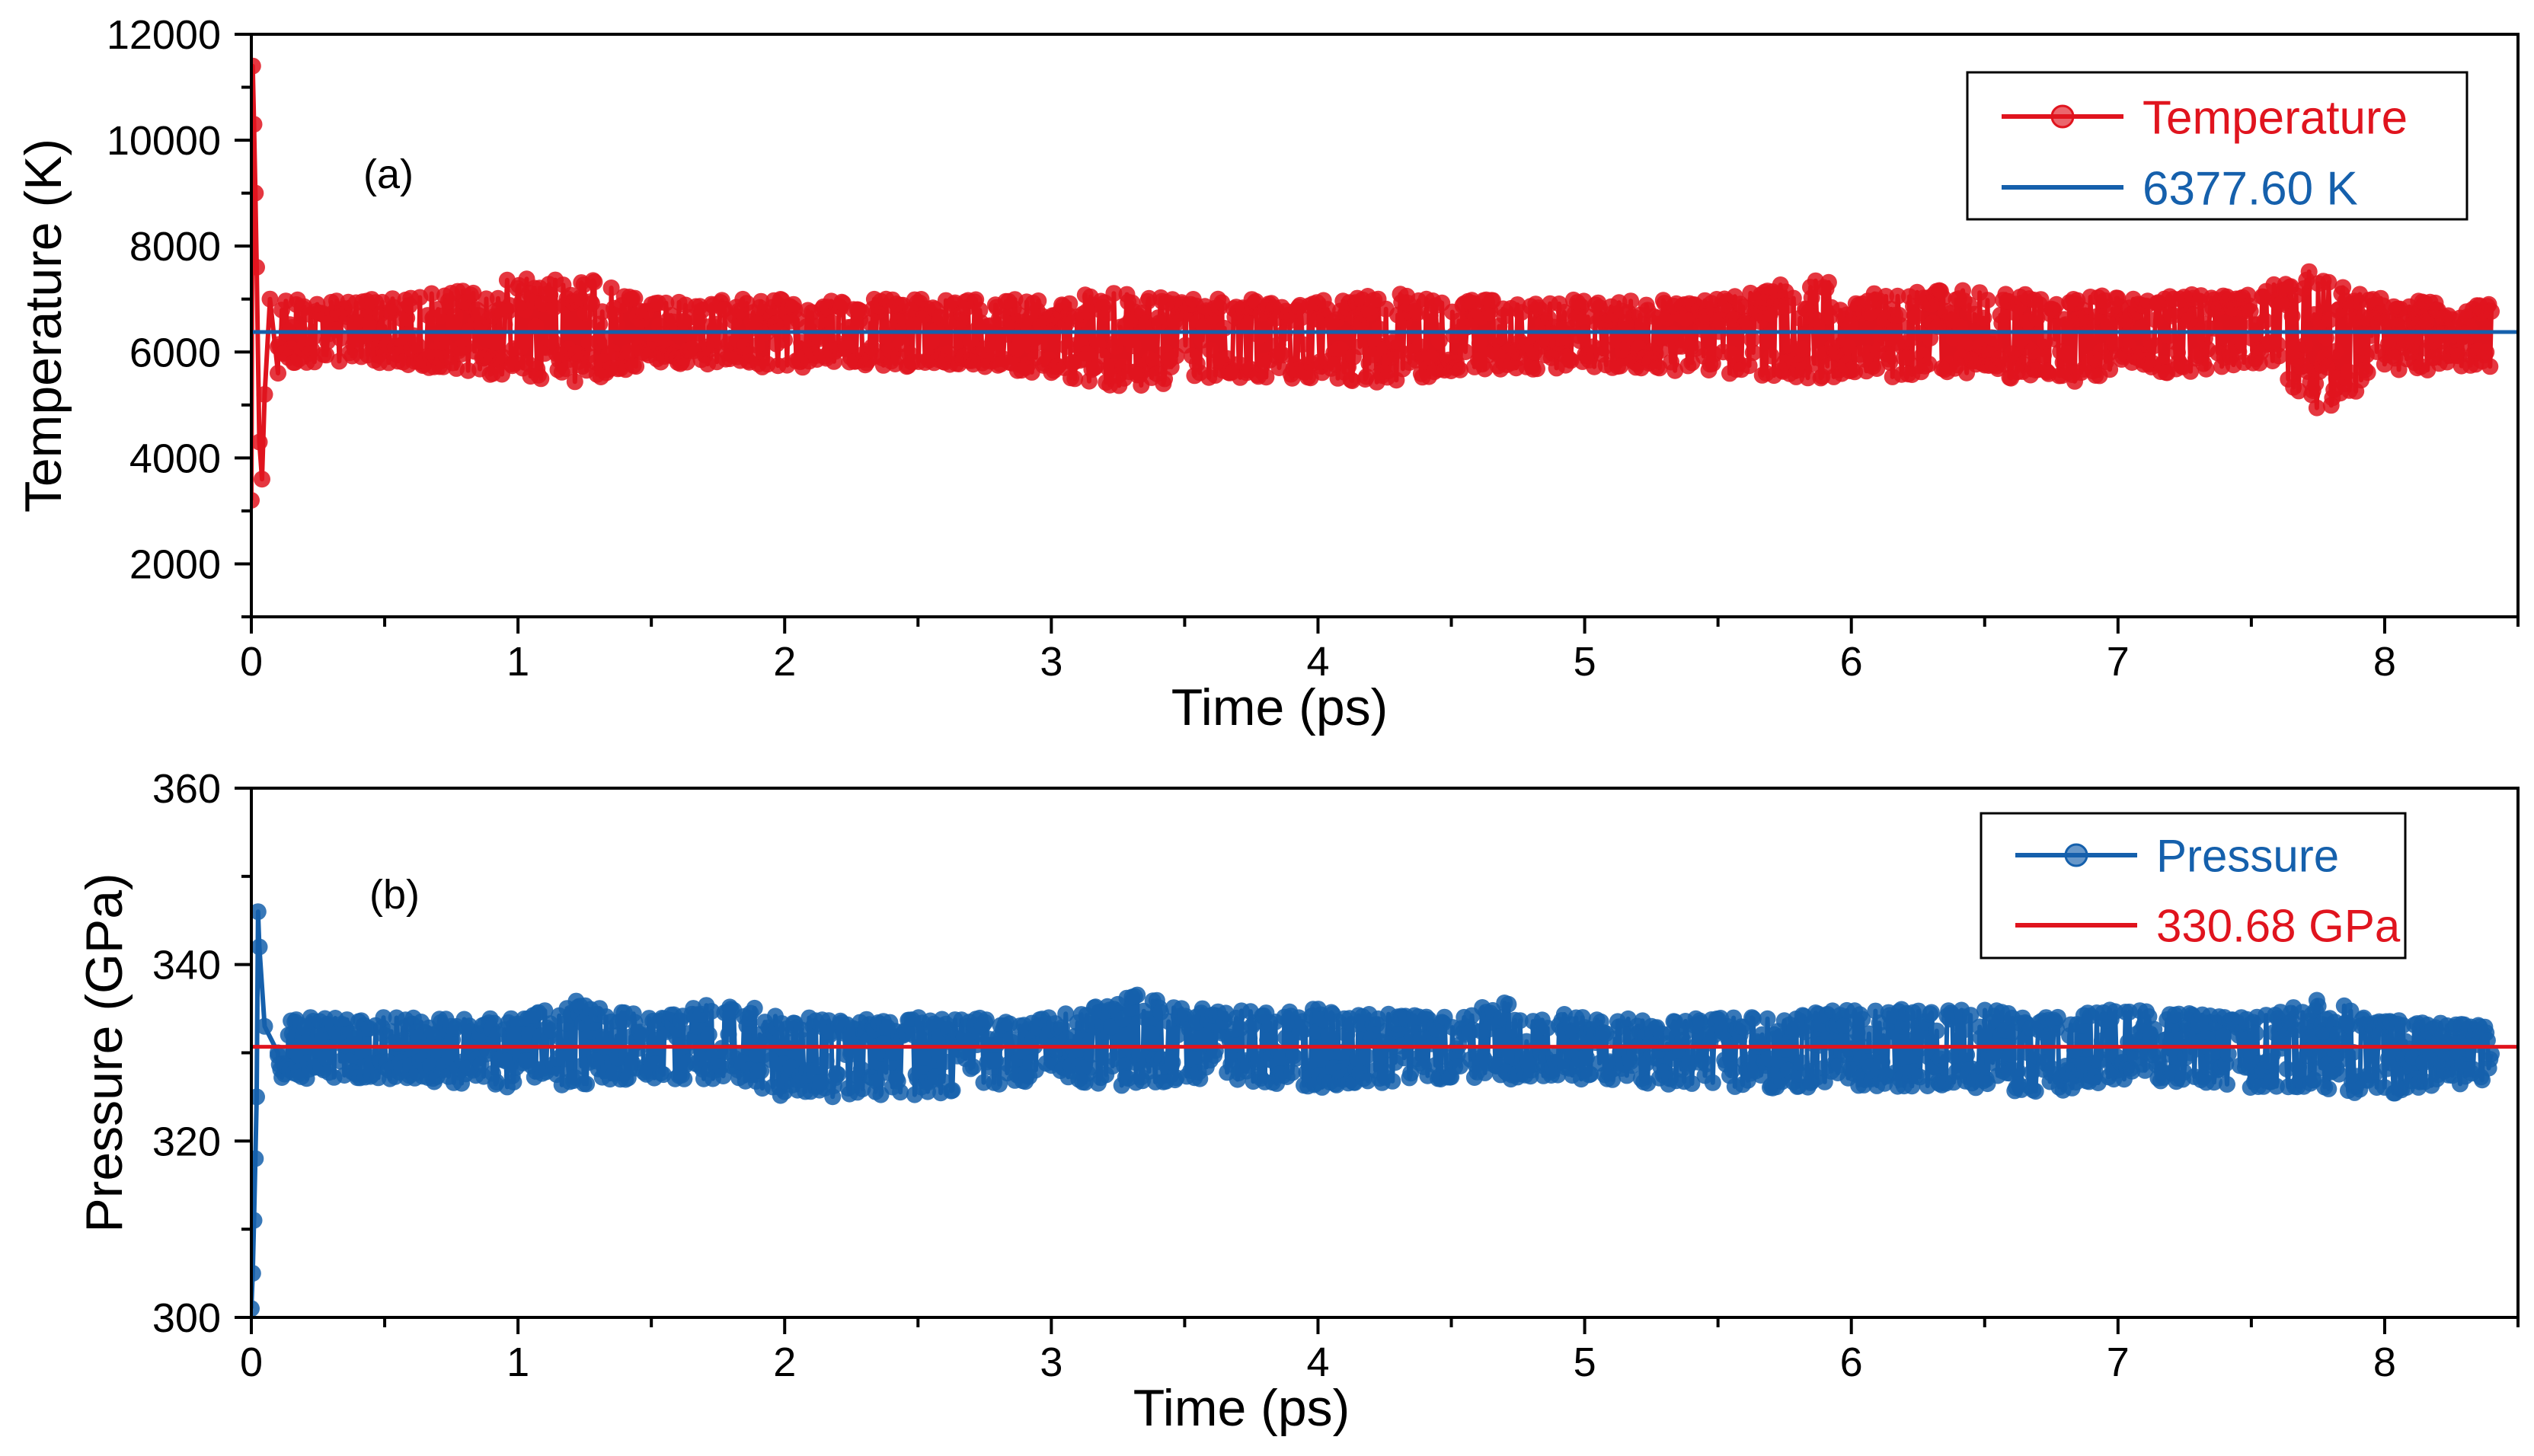 Image resolution: width=2534 pixels, height=1456 pixels. Describe the element at coordinates (1585, 662) in the screenshot. I see `x-tick-label: 5` at that location.